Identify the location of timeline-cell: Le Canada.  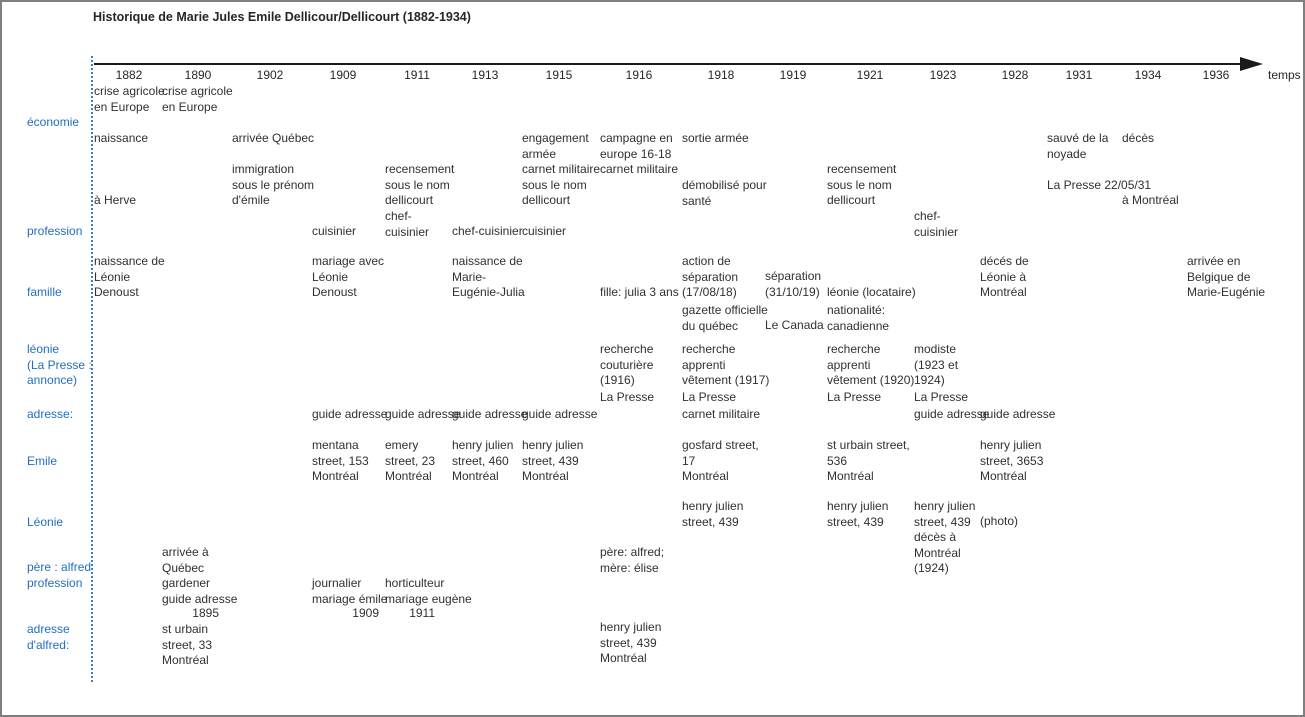
(794, 325).